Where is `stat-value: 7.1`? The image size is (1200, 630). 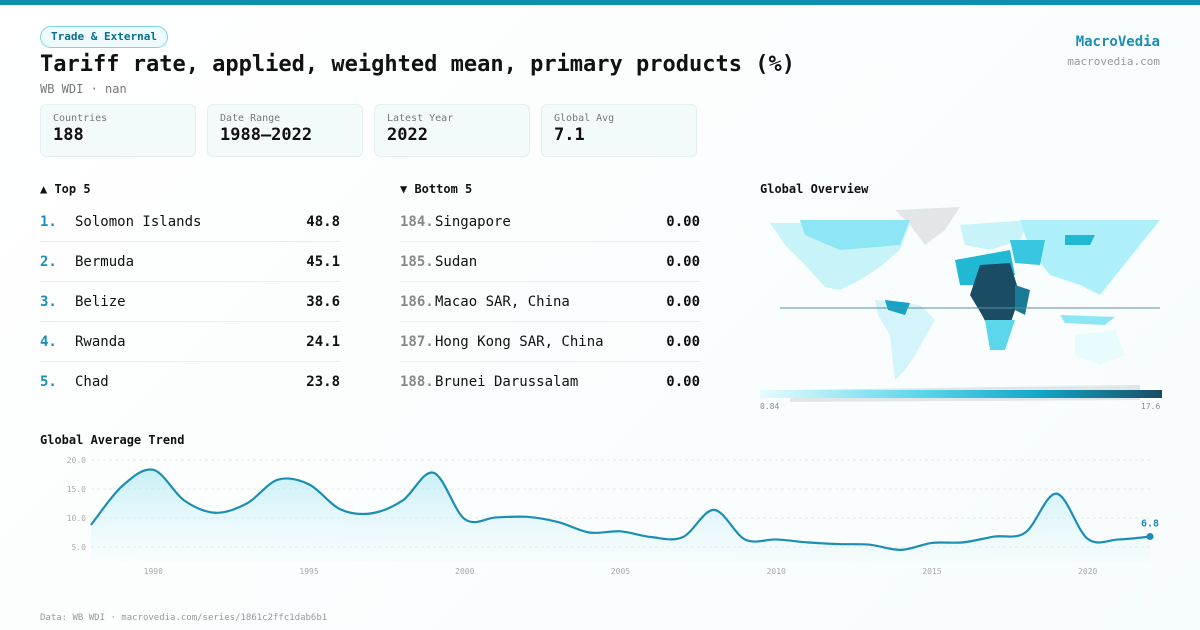
stat-value: 7.1 is located at coordinates (569, 135).